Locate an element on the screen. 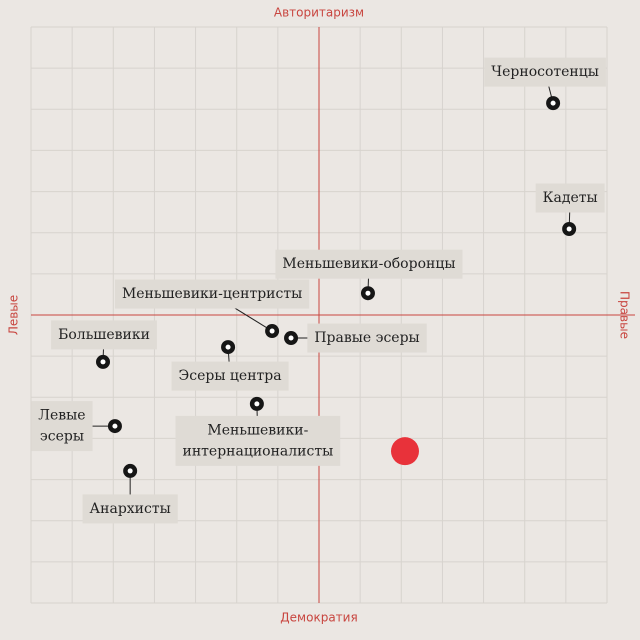 The image size is (640, 640). axis-label-left: Левые is located at coordinates (14, 315).